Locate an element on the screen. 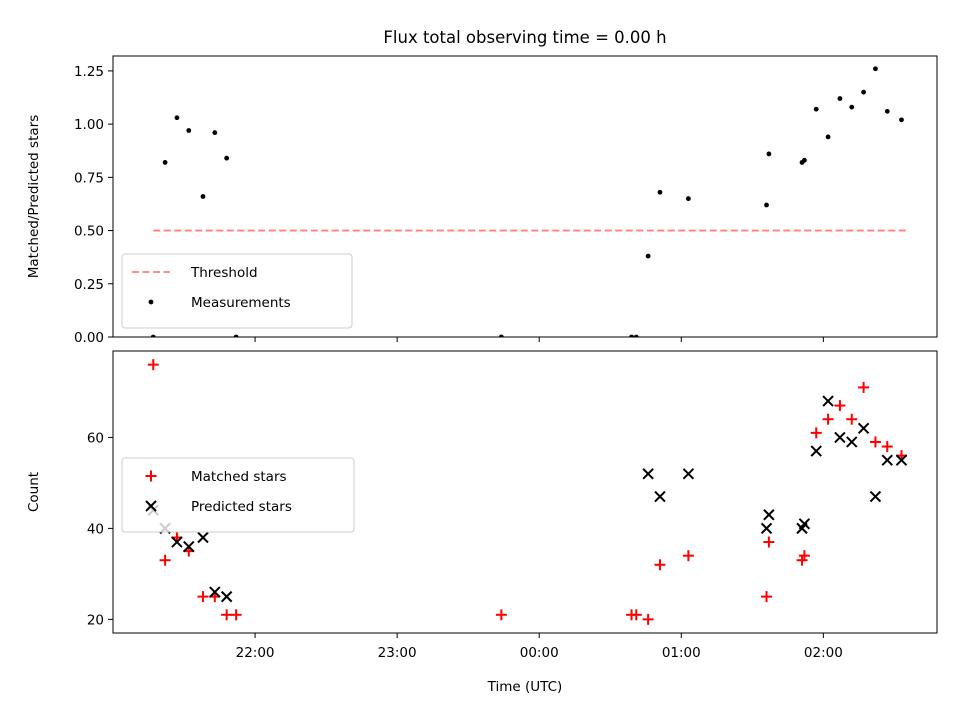 The image size is (960, 720). x-axis-label: Time (UTC) is located at coordinates (525, 687).